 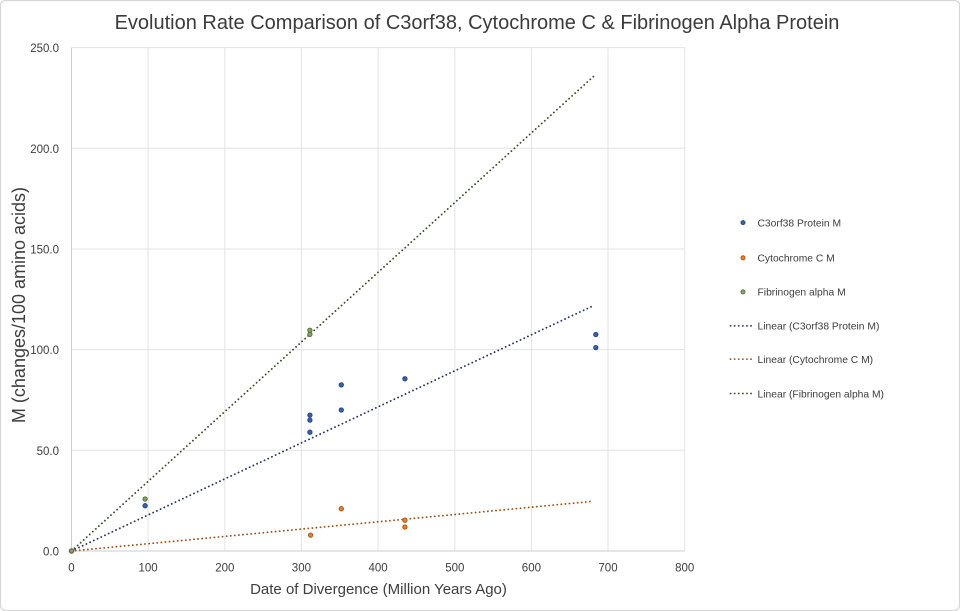 I want to click on svg-text: 700, so click(x=607, y=569).